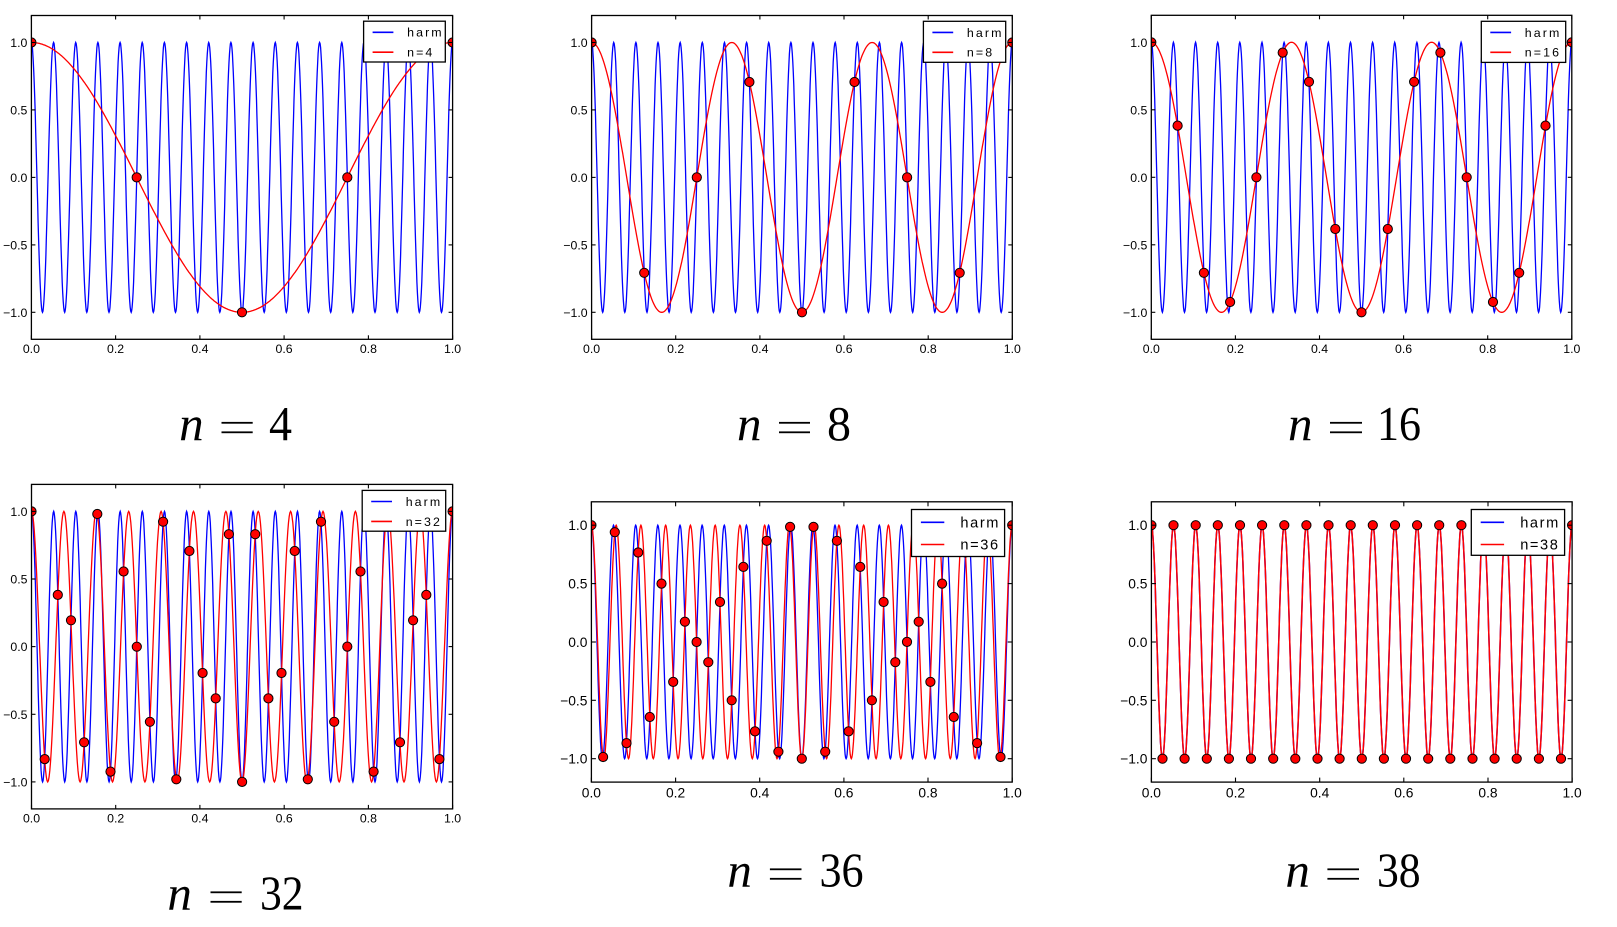  I want to click on svg-text: 36, so click(841, 870).